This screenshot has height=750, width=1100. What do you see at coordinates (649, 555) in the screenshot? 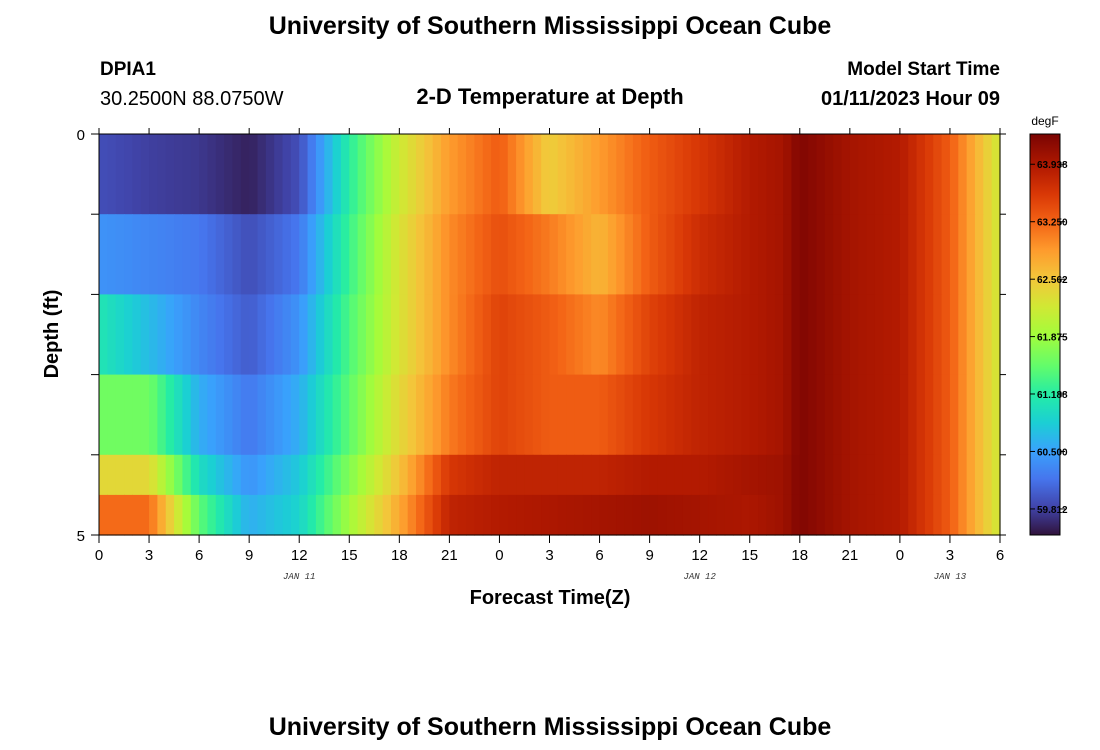
I see `x-tick-label: 9` at bounding box center [649, 555].